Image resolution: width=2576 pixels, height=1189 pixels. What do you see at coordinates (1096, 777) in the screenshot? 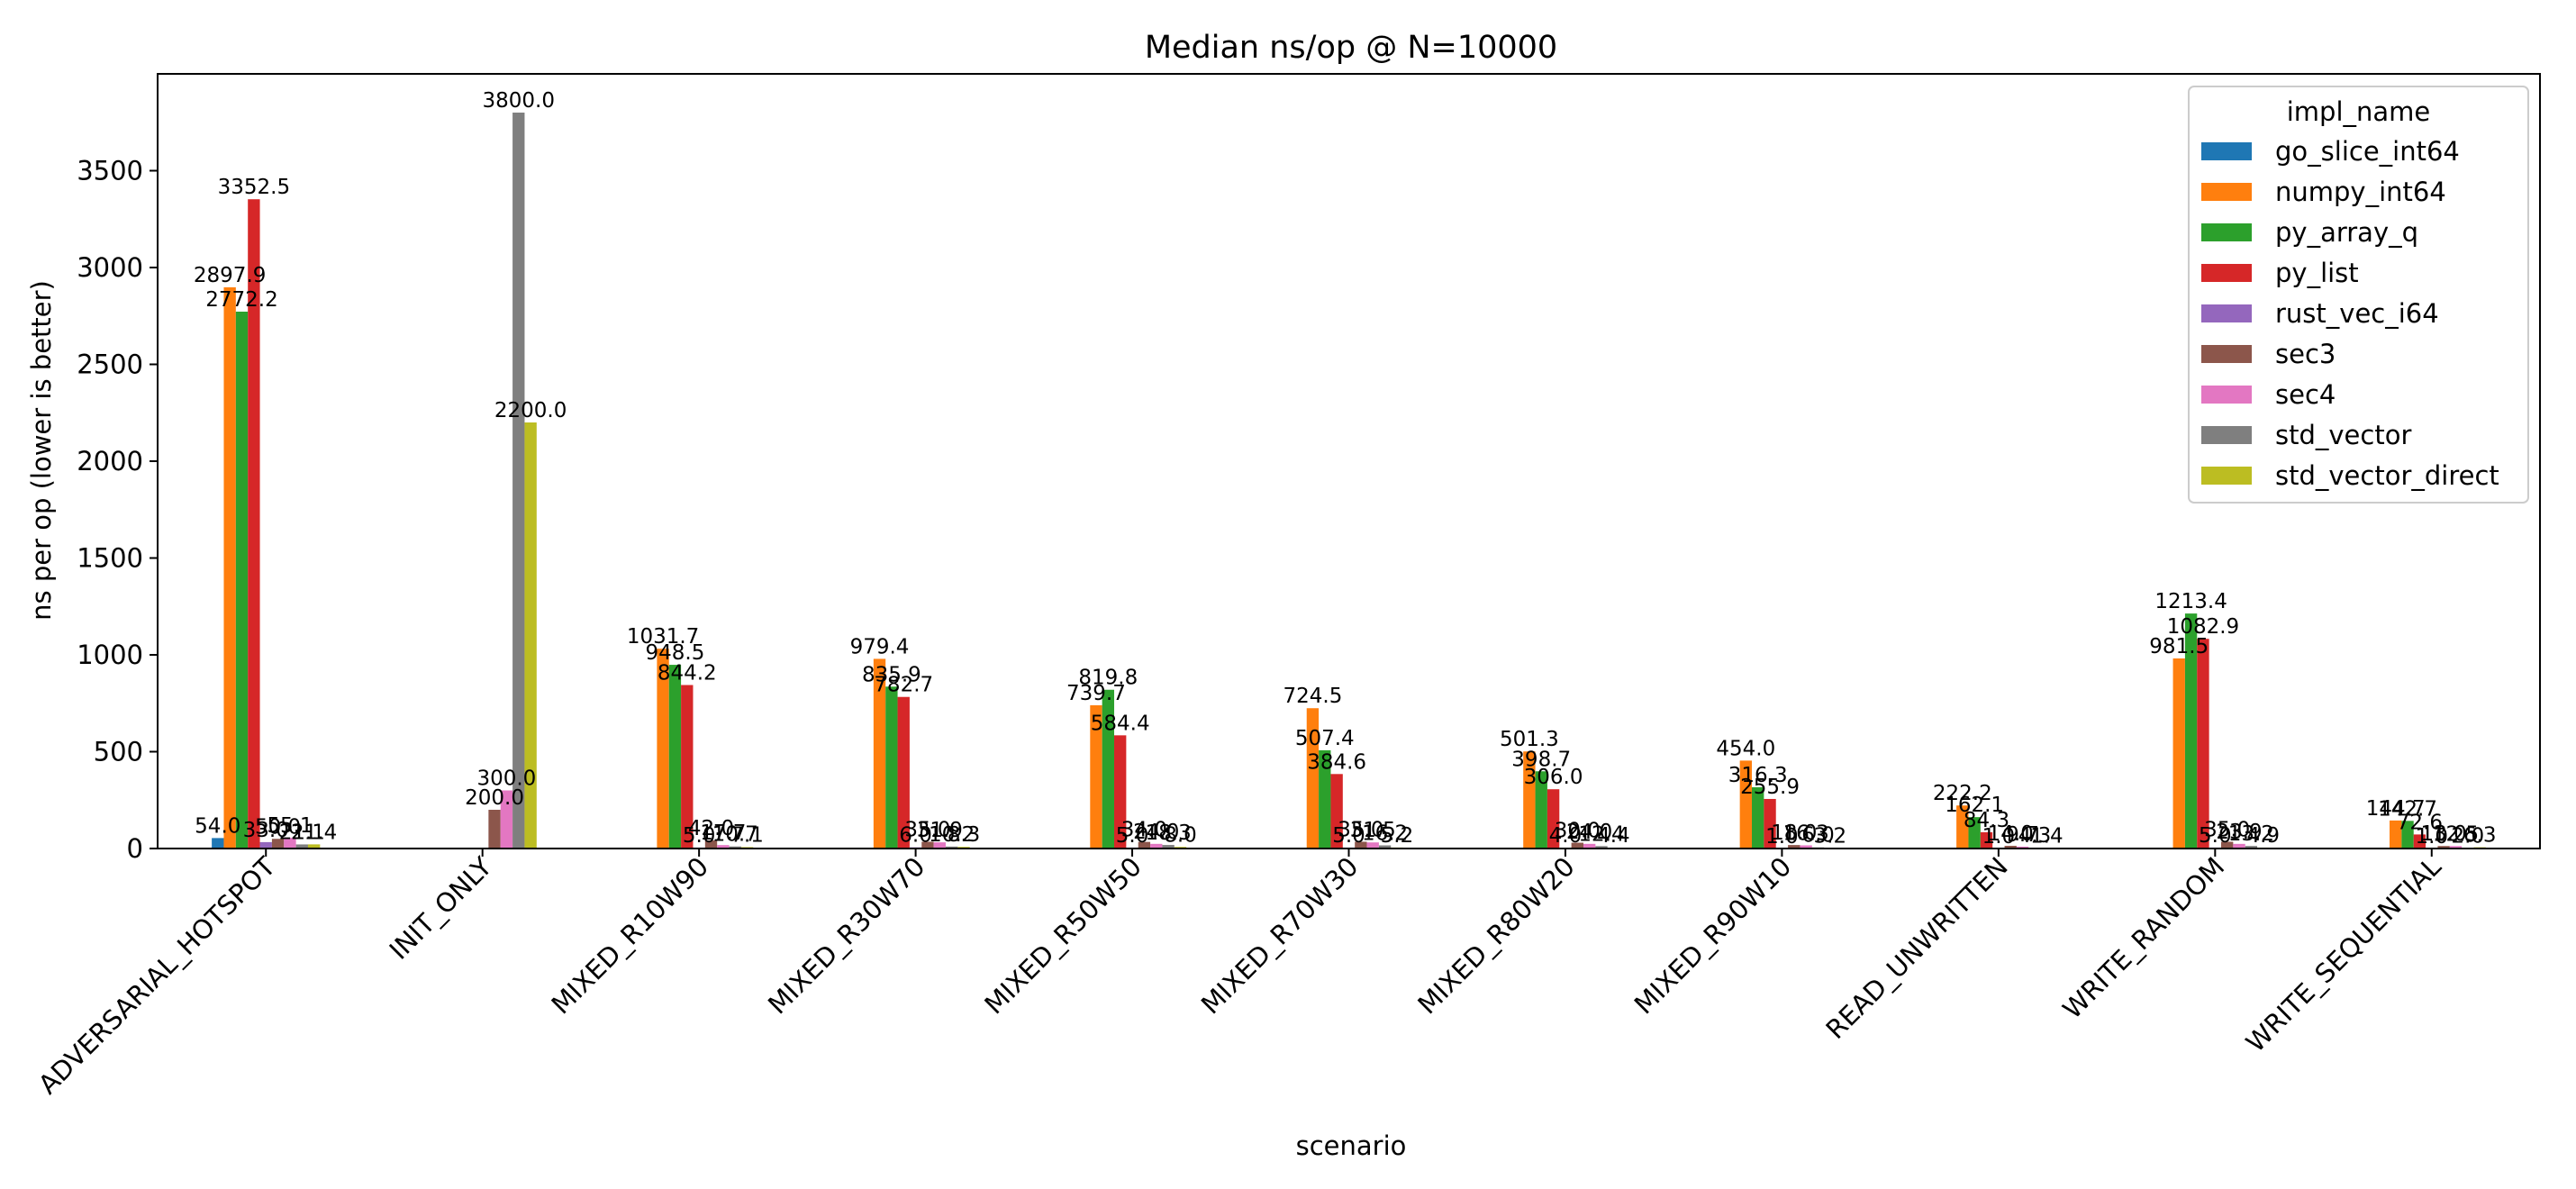
I see `bar-numpy_int64-MIXED_R50W50` at bounding box center [1096, 777].